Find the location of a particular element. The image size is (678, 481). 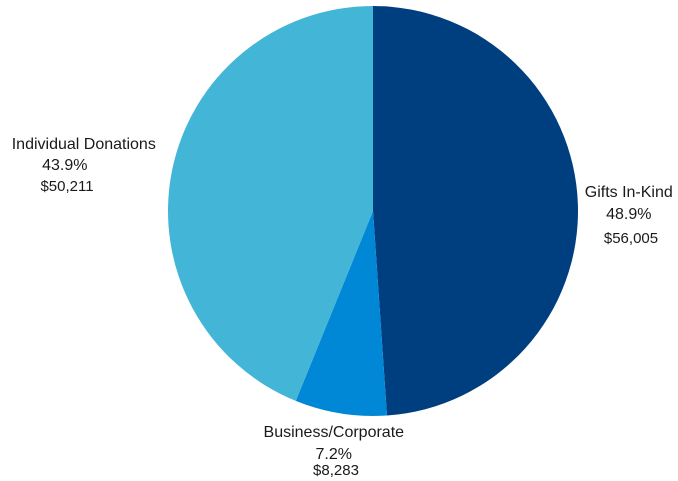

slice-name-business-corporate: Business/Corporate is located at coordinates (334, 432).